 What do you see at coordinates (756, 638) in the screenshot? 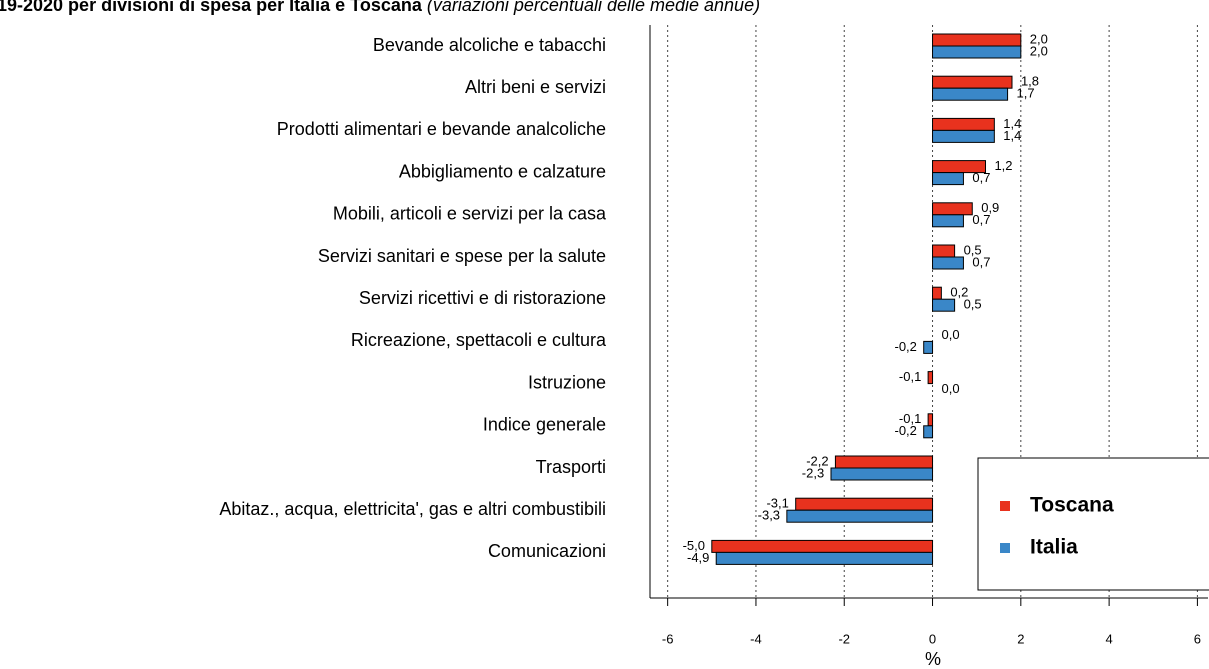
I see `x-tick-label: -4` at bounding box center [756, 638].